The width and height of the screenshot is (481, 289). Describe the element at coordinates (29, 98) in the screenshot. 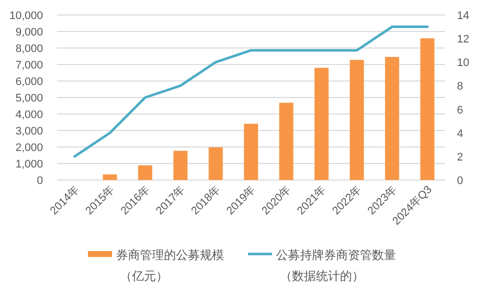

I see `y-tick-label: 5,000` at that location.